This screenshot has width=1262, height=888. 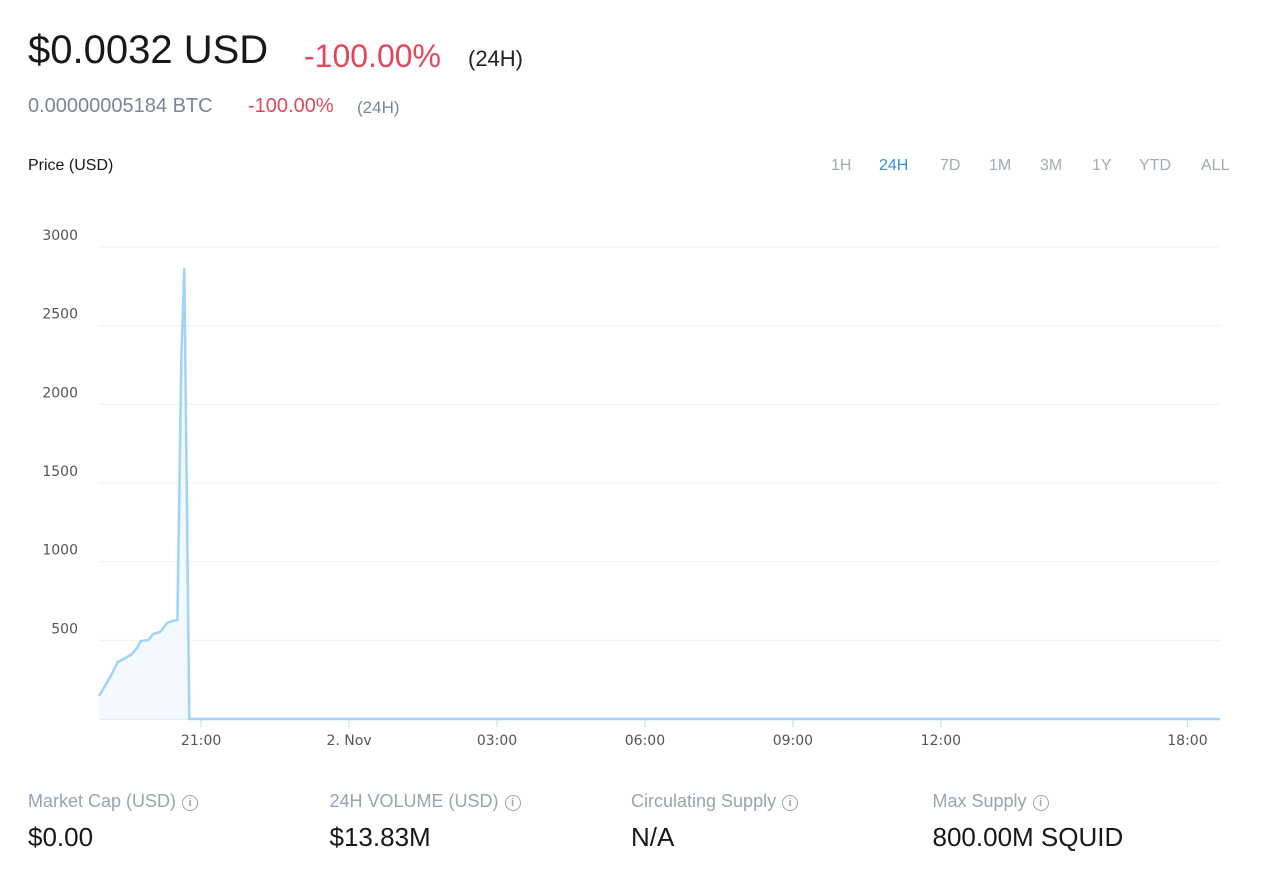 What do you see at coordinates (497, 741) in the screenshot?
I see `x-tick-label: 03:00` at bounding box center [497, 741].